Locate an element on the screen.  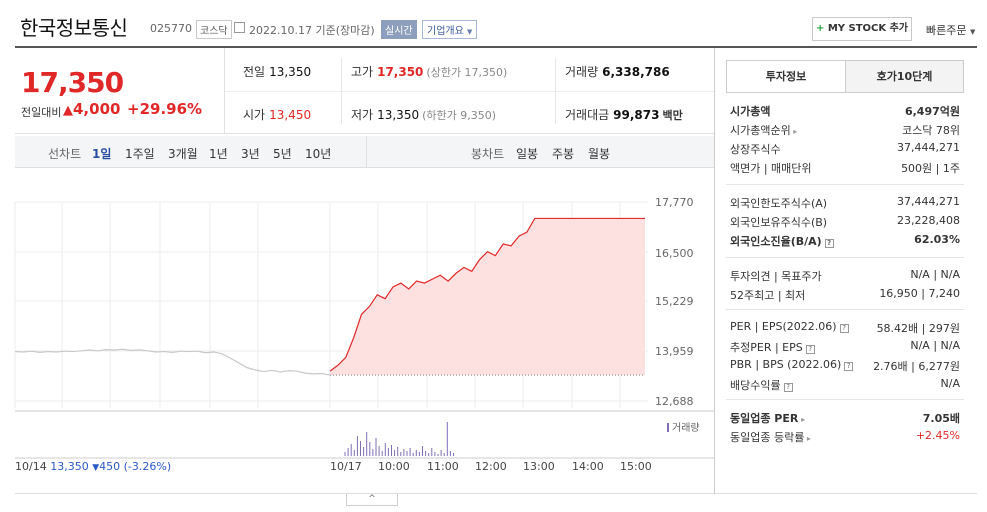
invest-row-label: 외국인한도주식수(A) is located at coordinates (779, 203).